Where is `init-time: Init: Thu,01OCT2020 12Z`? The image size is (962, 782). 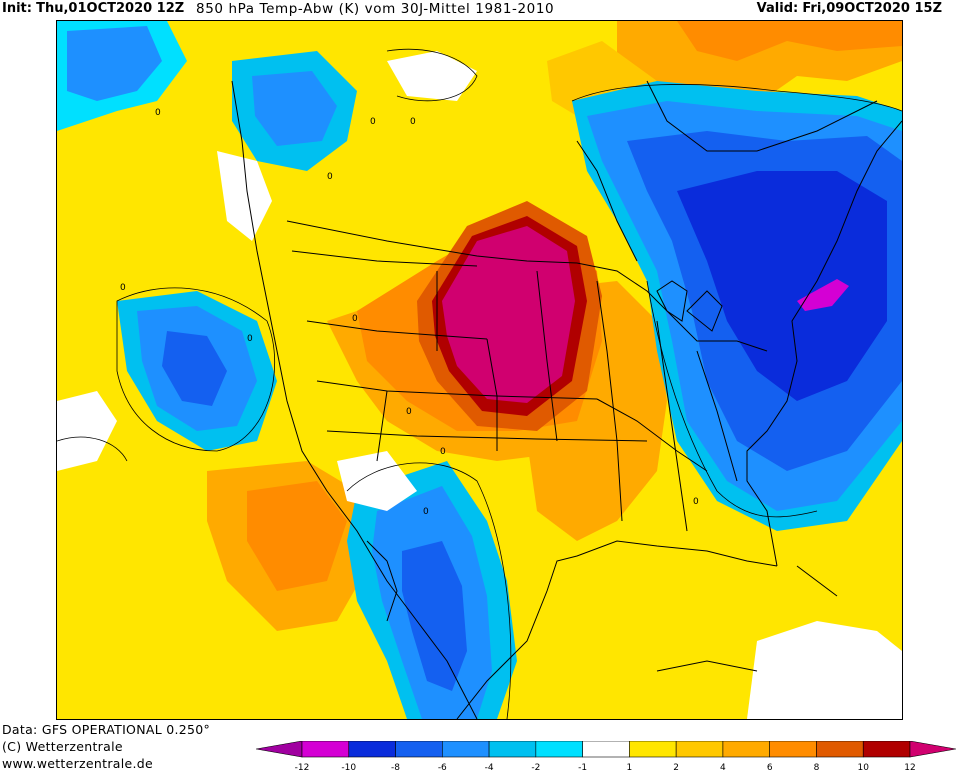
init-time: Init: Thu,01OCT2020 12Z is located at coordinates (93, 9).